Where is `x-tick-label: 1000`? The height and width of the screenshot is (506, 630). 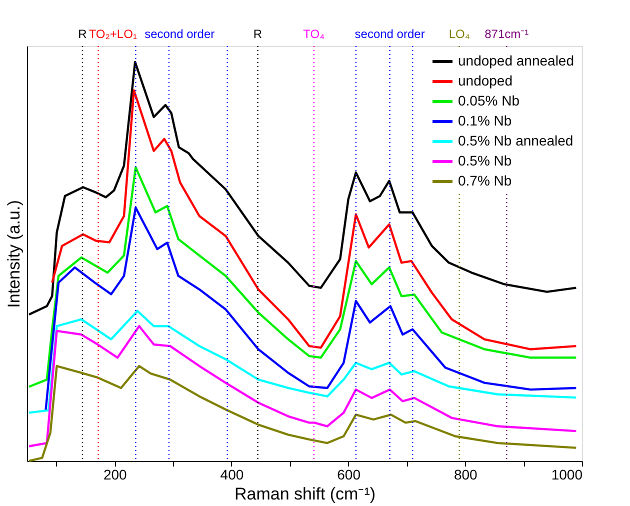
x-tick-label: 1000 is located at coordinates (567, 474).